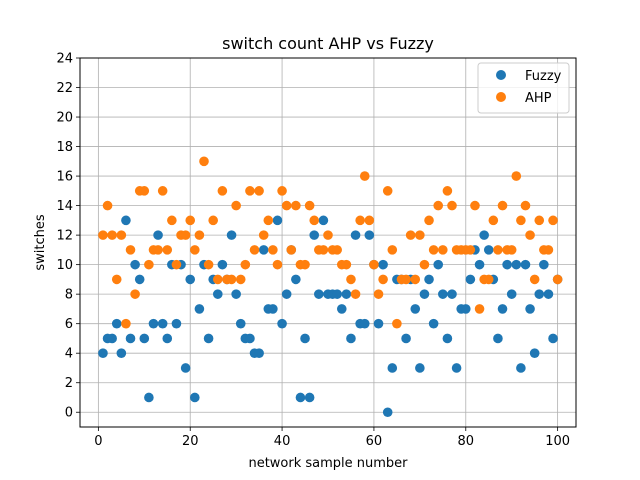  What do you see at coordinates (98, 441) in the screenshot?
I see `x-tick-label: 0` at bounding box center [98, 441].